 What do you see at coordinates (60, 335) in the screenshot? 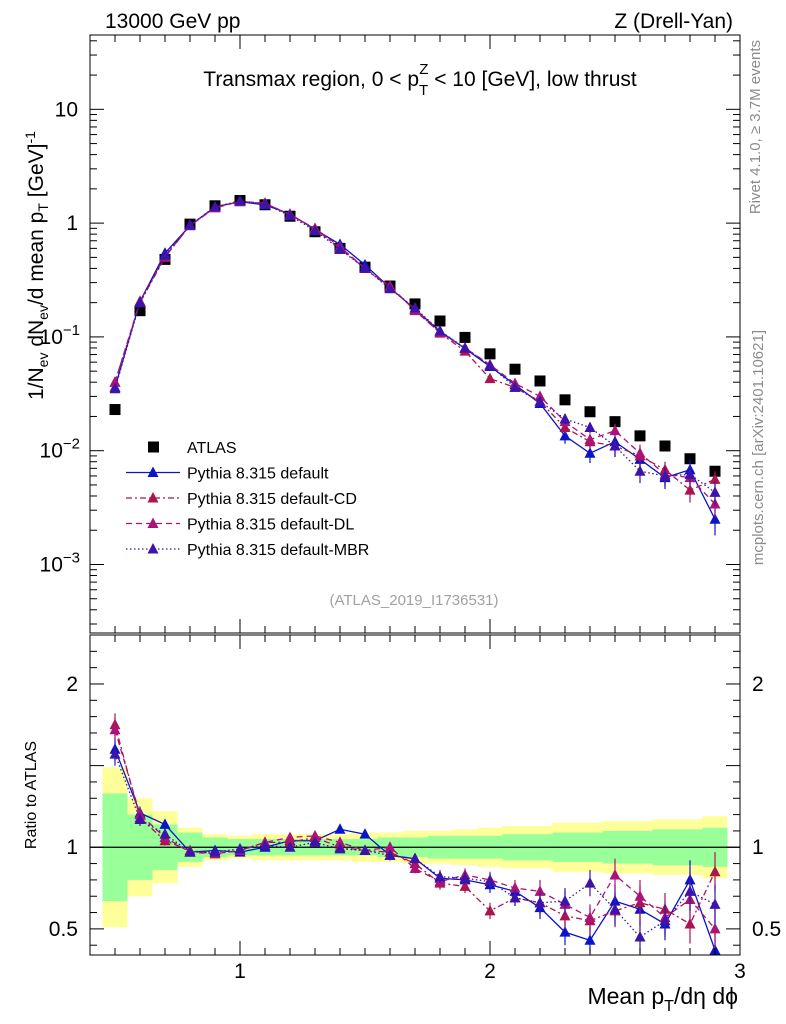
I see `y-tick-label: 10⁻¹` at bounding box center [60, 335].